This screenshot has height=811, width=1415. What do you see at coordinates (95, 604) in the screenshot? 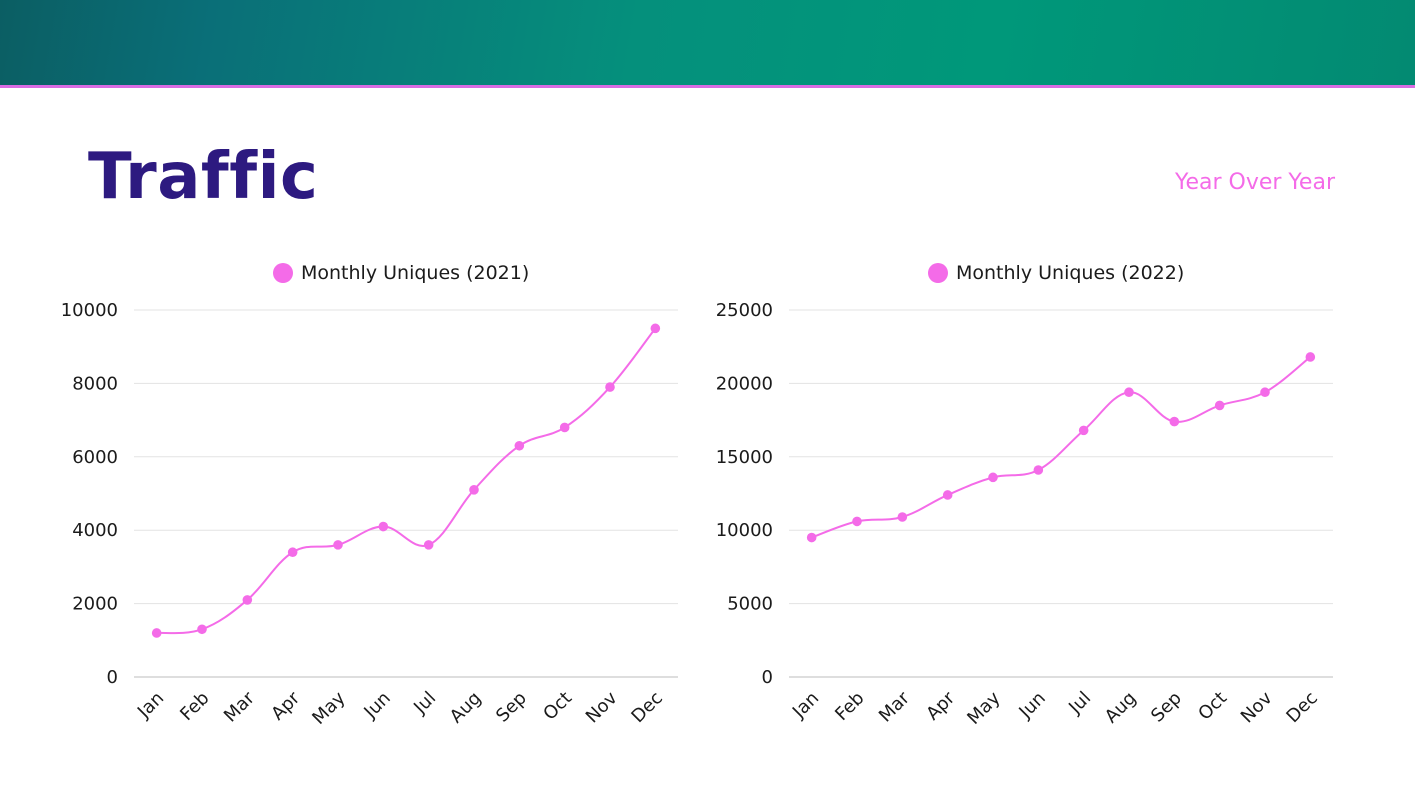
I see `y-tick-label: 2000` at bounding box center [95, 604].